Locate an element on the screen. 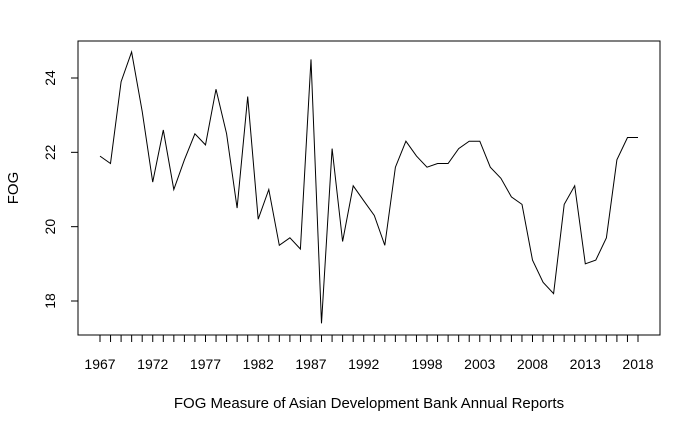 The width and height of the screenshot is (700, 432). x-tick-label: 1982 is located at coordinates (258, 364).